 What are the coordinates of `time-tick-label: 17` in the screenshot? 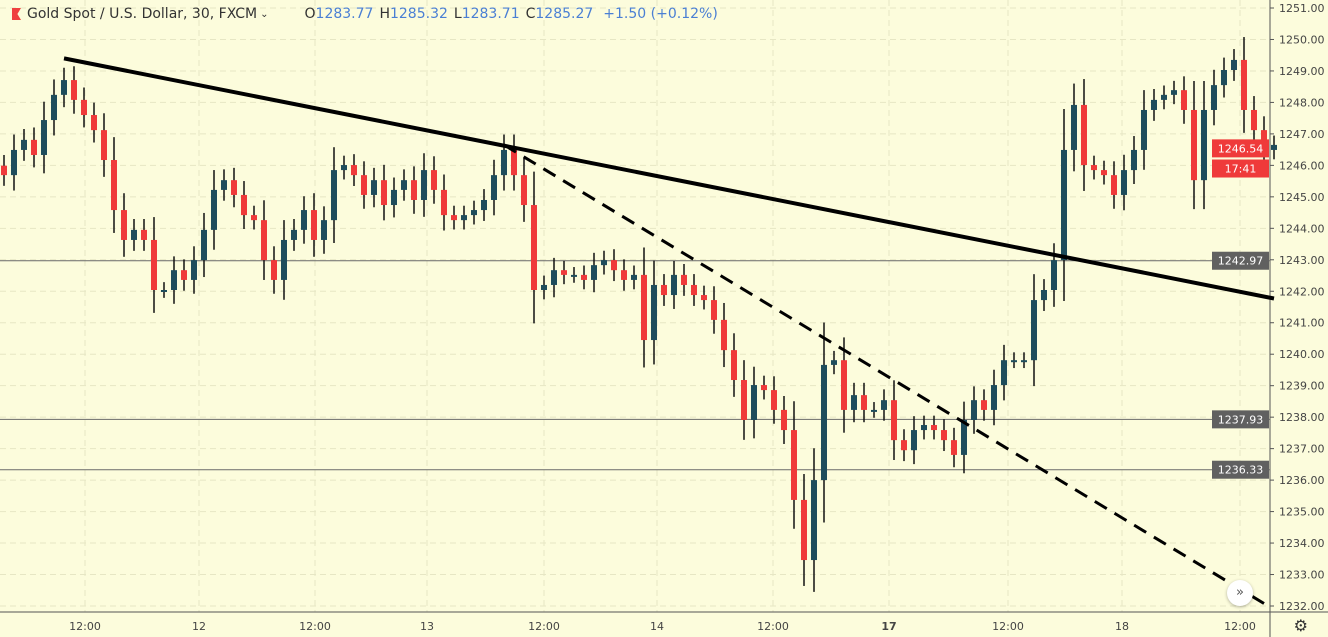 It's located at (888, 626).